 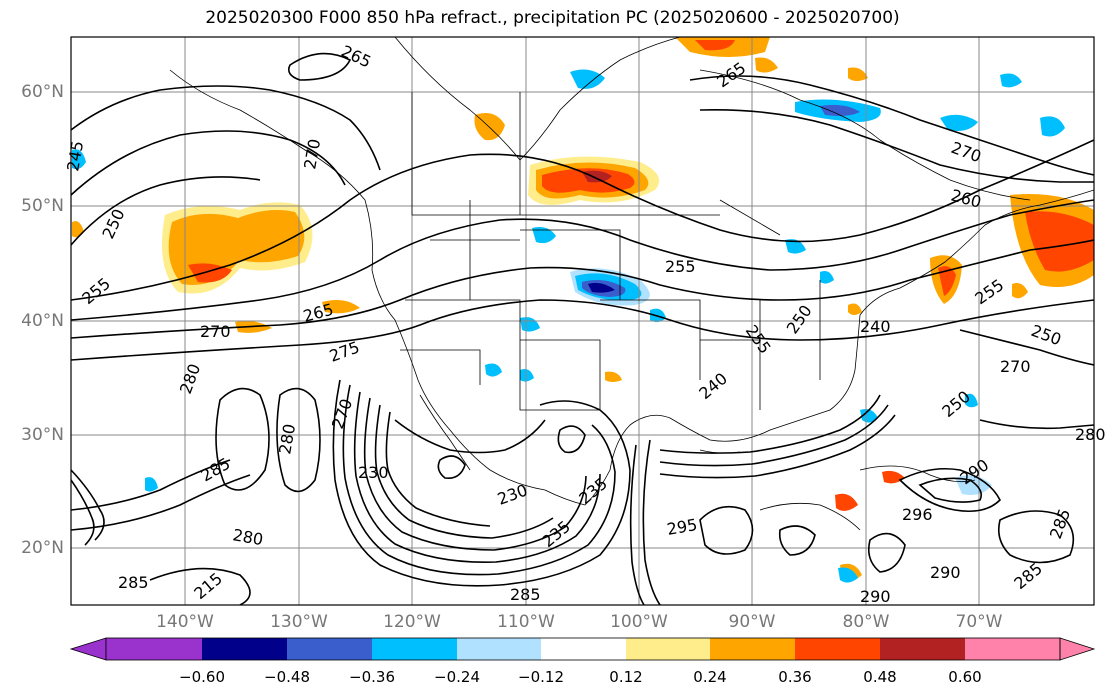 What do you see at coordinates (42, 206) in the screenshot?
I see `lat-label: 50°N` at bounding box center [42, 206].